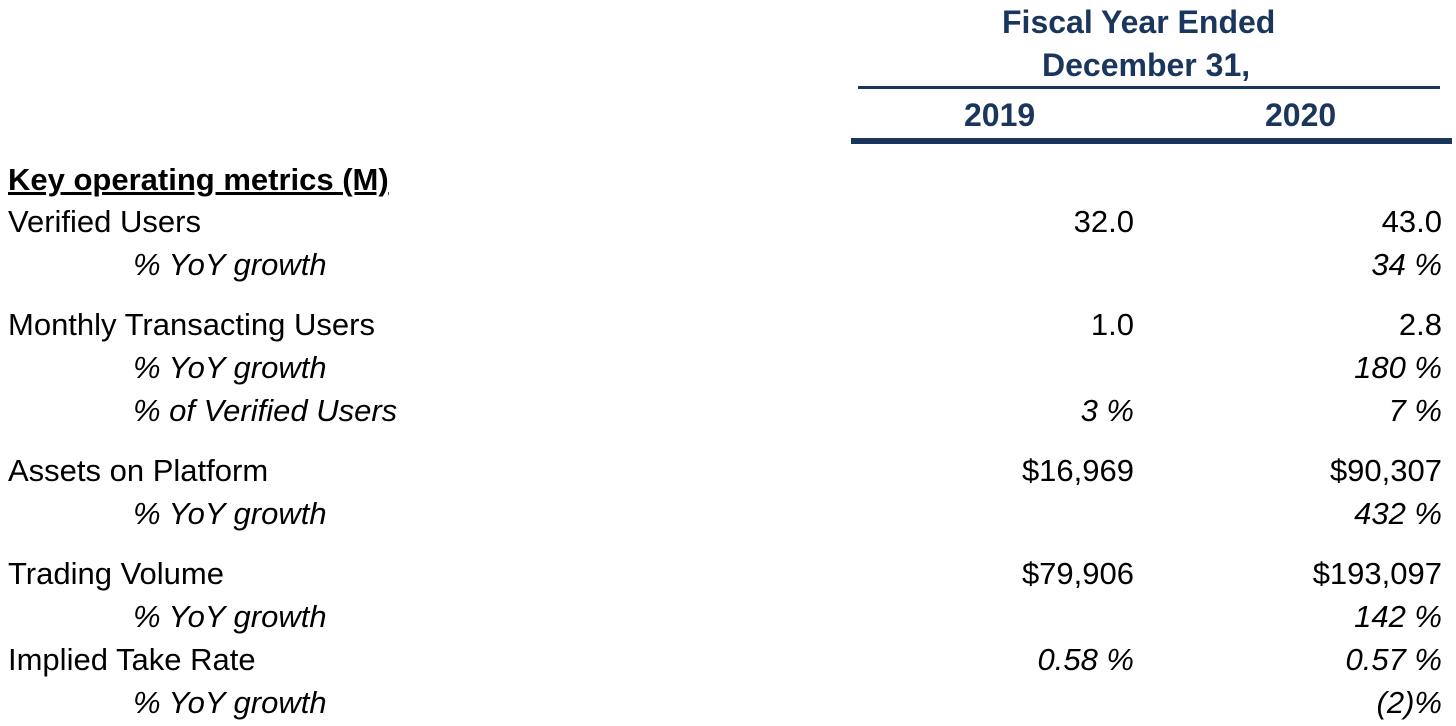  I want to click on row-label-pct-verified-users: % of Verified Users, so click(265, 410).